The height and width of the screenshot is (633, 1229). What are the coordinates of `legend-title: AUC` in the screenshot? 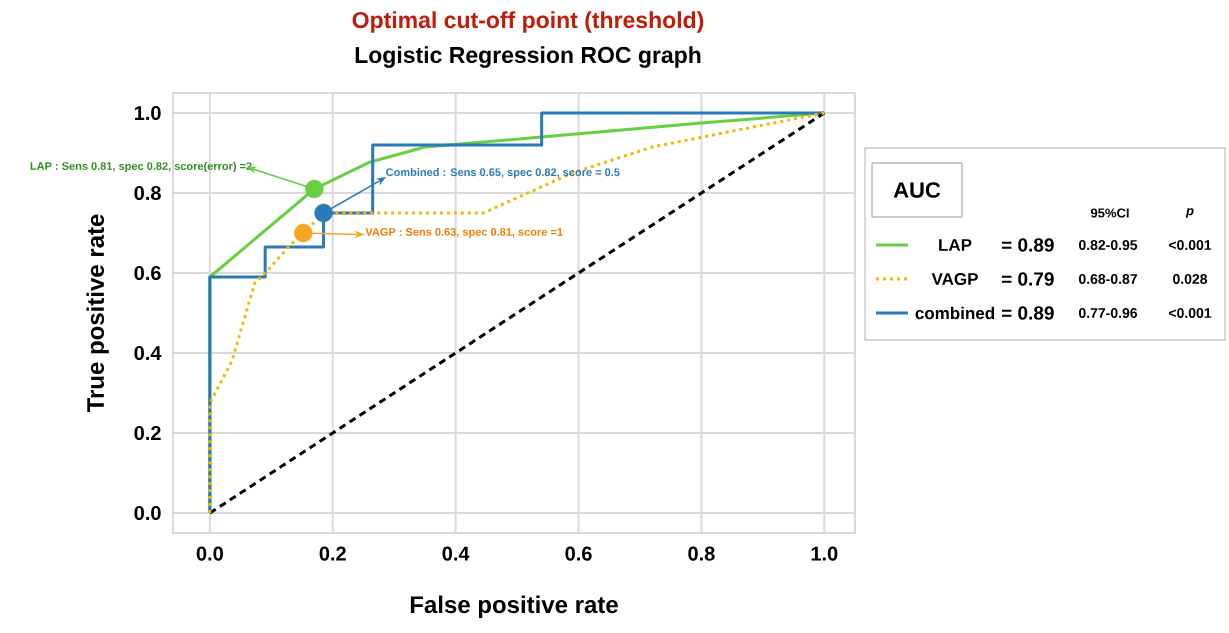 It's located at (917, 190).